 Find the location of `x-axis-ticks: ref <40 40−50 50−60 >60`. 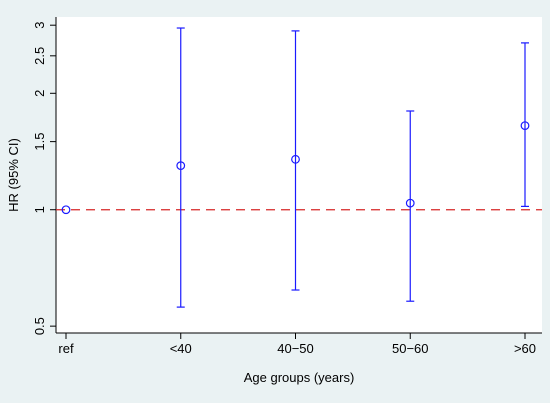

x-axis-ticks: ref <40 40−50 50−60 >60 is located at coordinates (297, 344).